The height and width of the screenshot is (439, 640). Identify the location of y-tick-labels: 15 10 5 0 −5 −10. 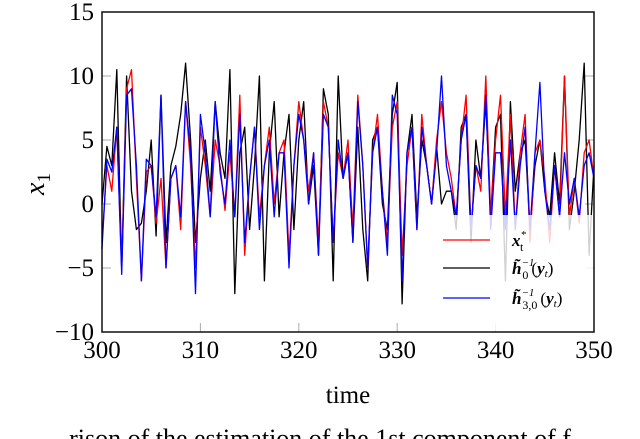
(74, 173).